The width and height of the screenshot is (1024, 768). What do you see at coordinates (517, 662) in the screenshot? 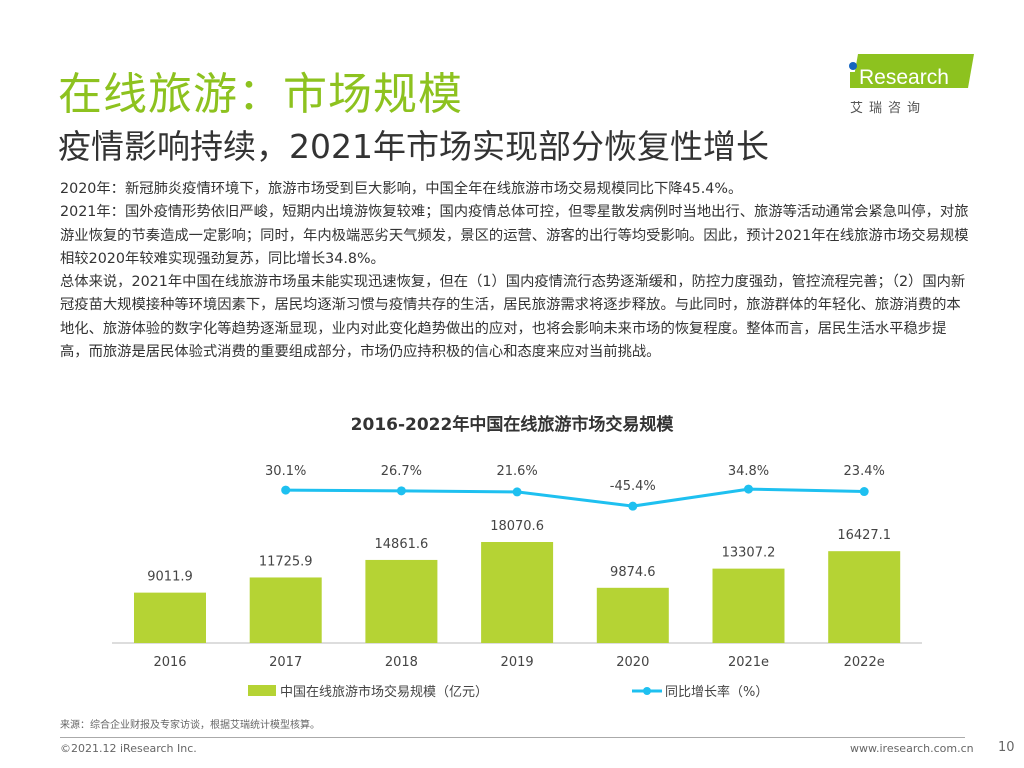
I see `x-tick-label: 2019` at bounding box center [517, 662].